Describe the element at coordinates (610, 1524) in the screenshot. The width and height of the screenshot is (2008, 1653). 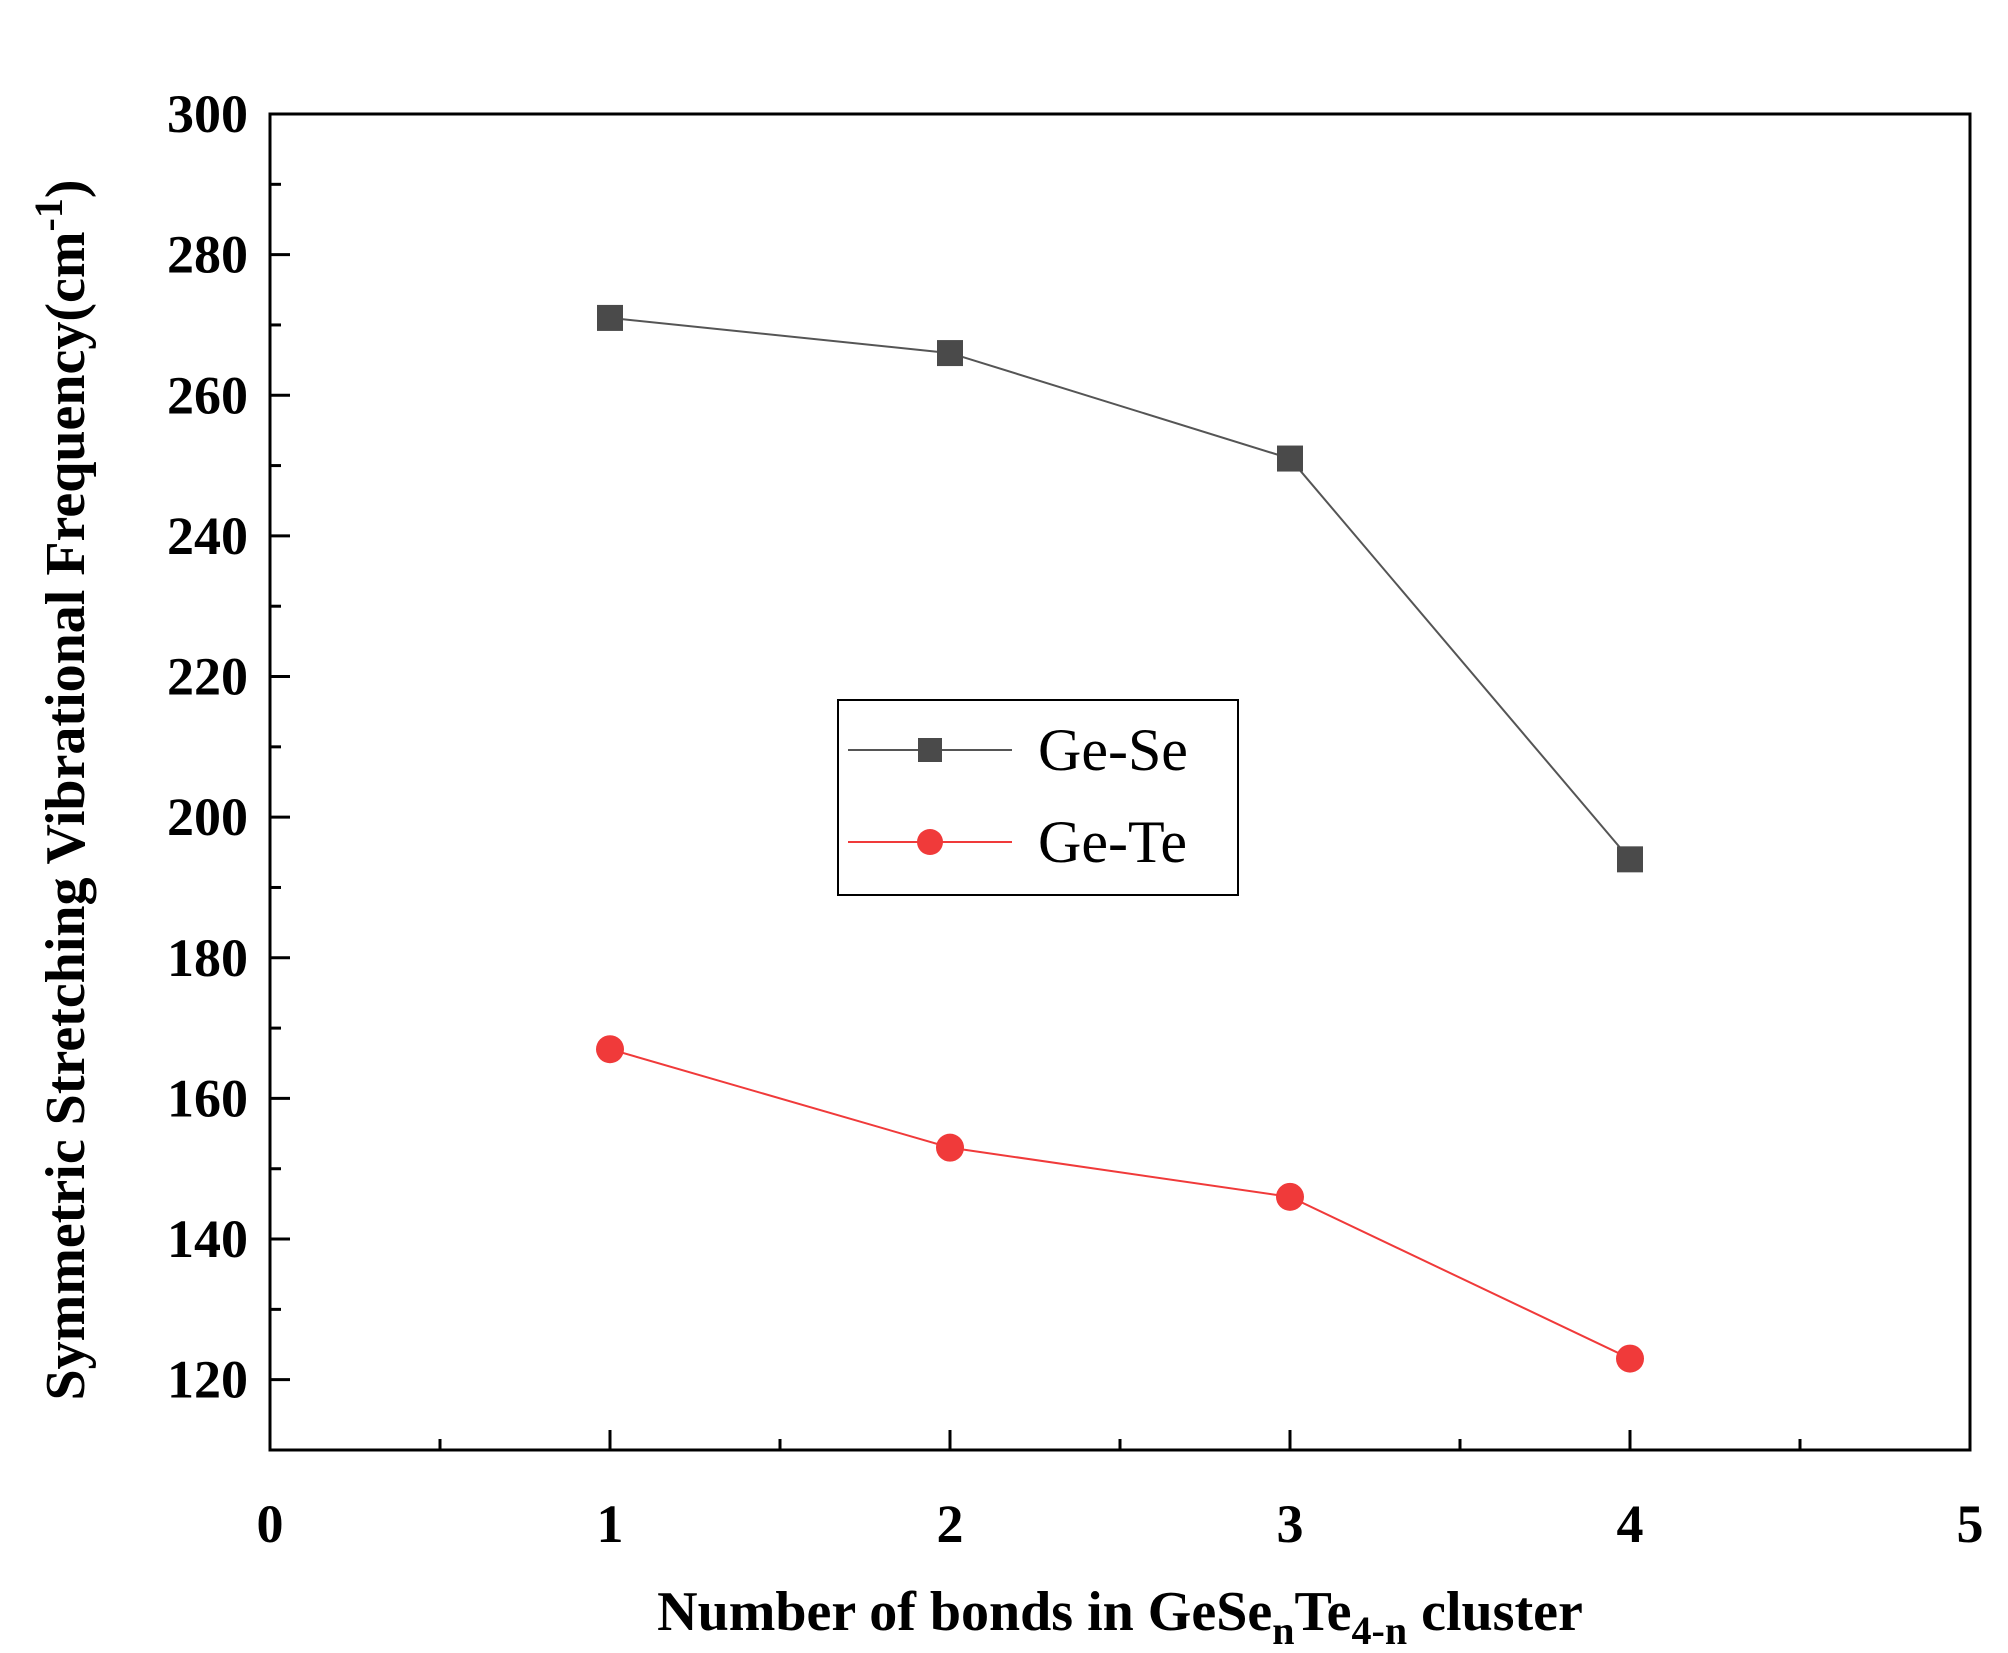
I see `x-tick-label: 1` at that location.